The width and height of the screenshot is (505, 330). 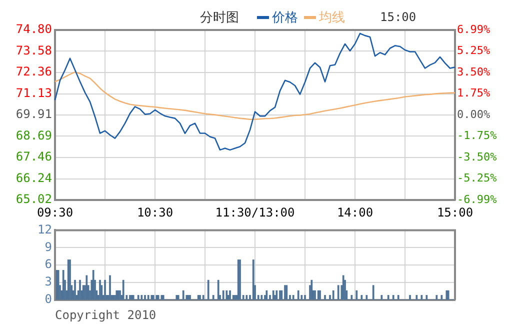 I want to click on legend-label: 均线, so click(x=331, y=18).